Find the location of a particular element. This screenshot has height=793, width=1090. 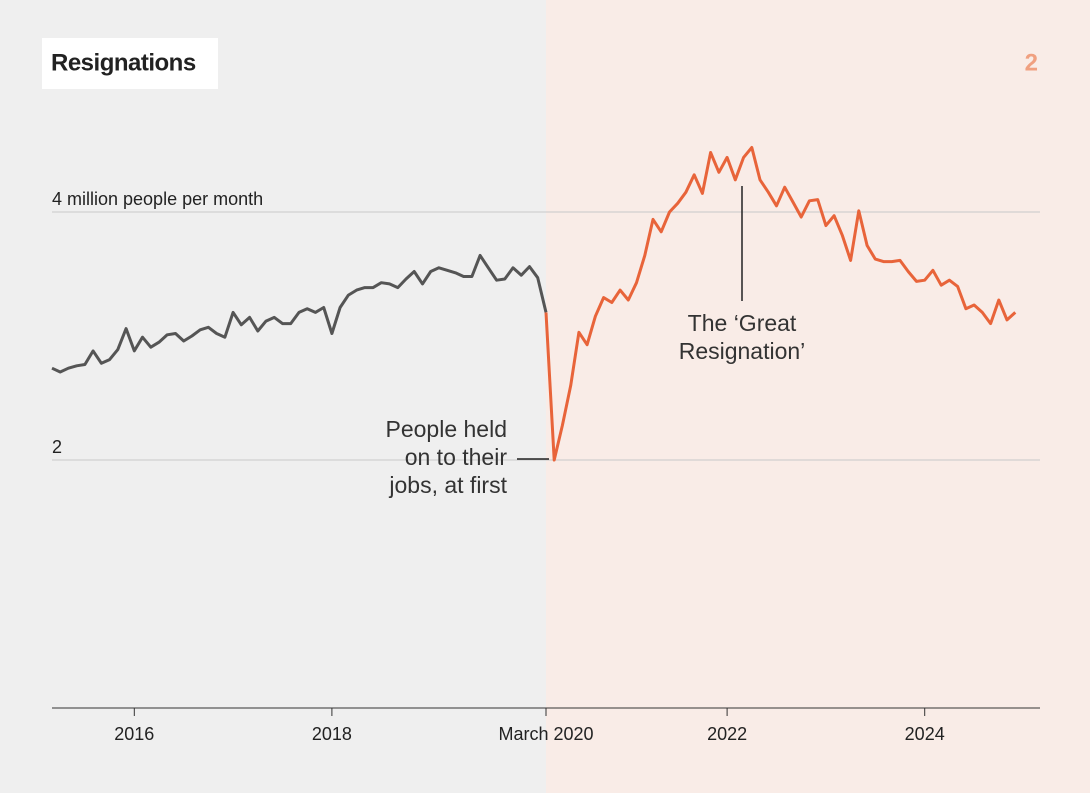

annotation-text: on to their is located at coordinates (456, 457).